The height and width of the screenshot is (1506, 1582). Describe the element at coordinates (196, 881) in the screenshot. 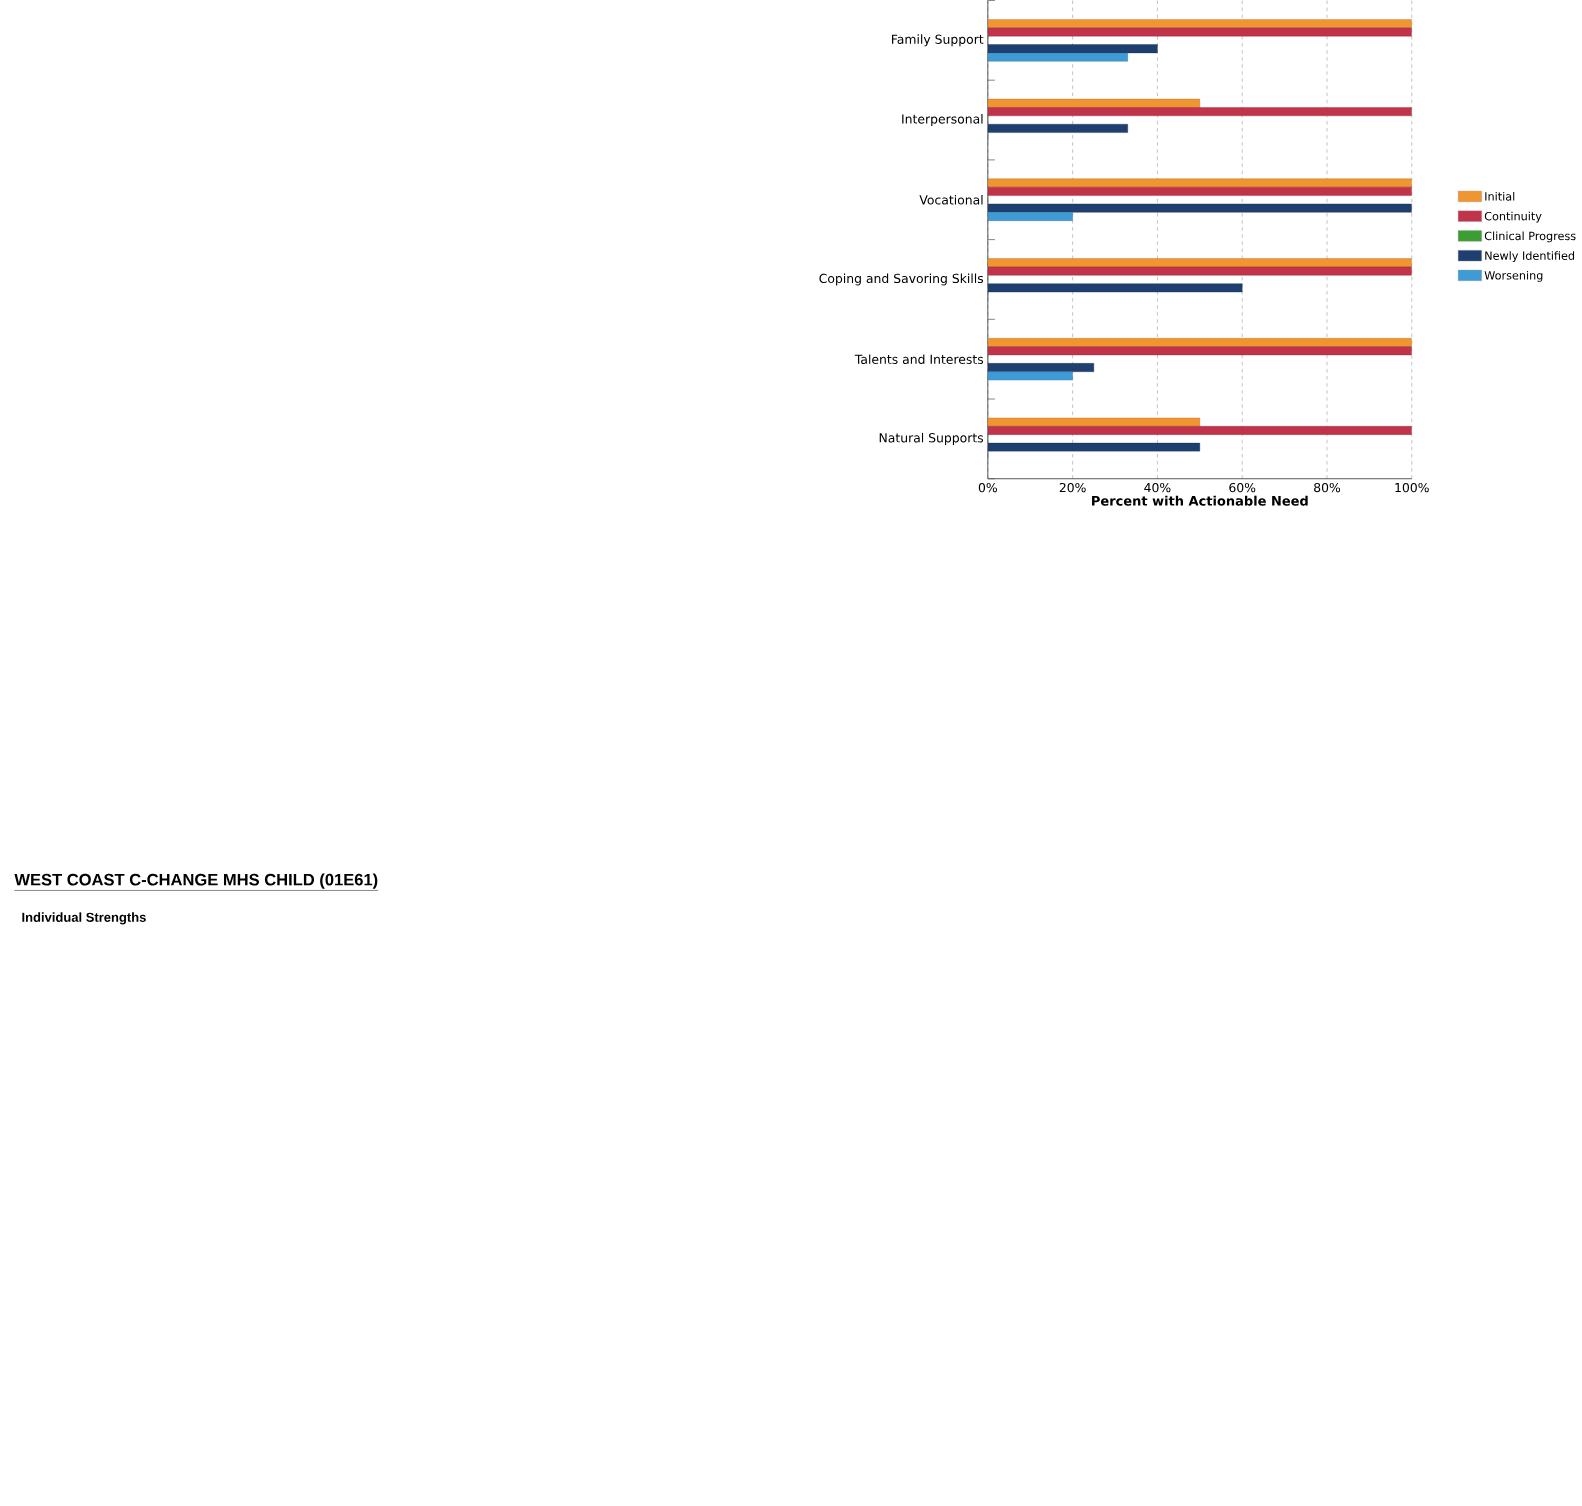

I see `text: WEST COAST C-CHANGE MHS CHILD (01E61)` at that location.